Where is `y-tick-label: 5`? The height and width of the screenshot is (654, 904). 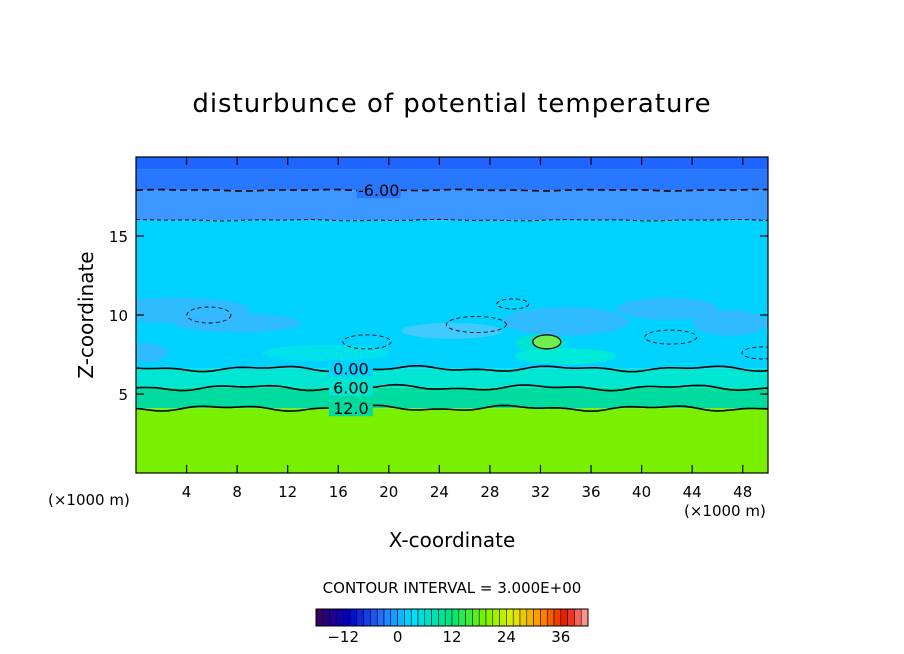
y-tick-label: 5 is located at coordinates (123, 395).